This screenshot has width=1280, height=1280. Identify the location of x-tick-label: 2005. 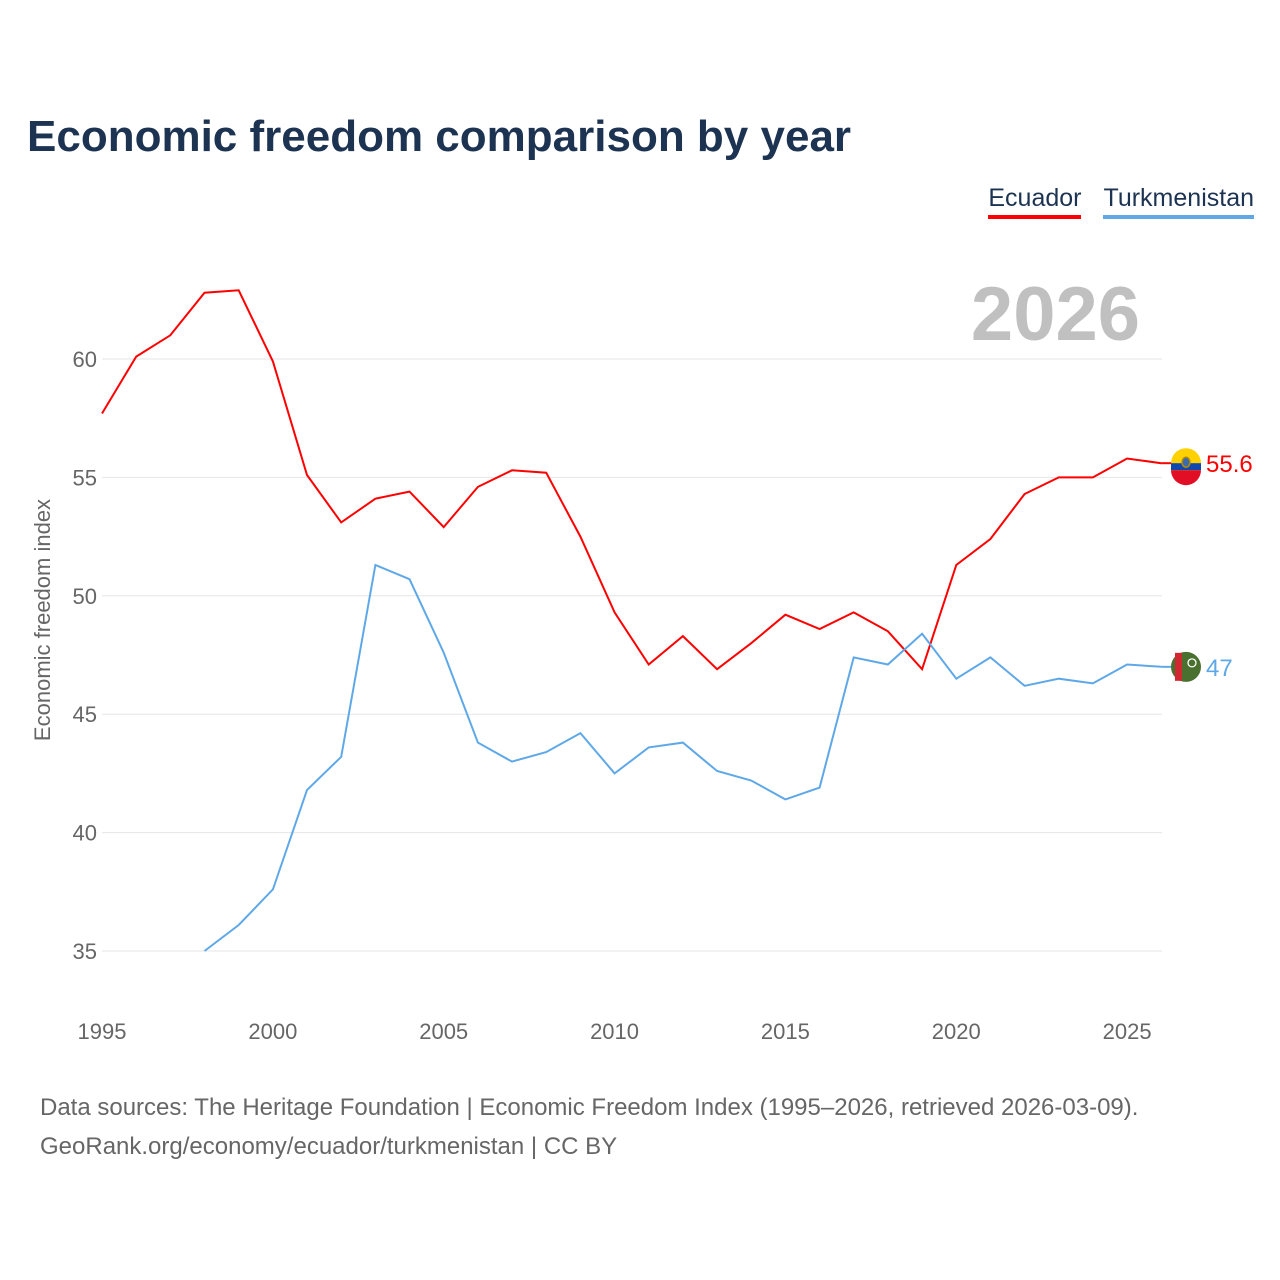
(443, 1031).